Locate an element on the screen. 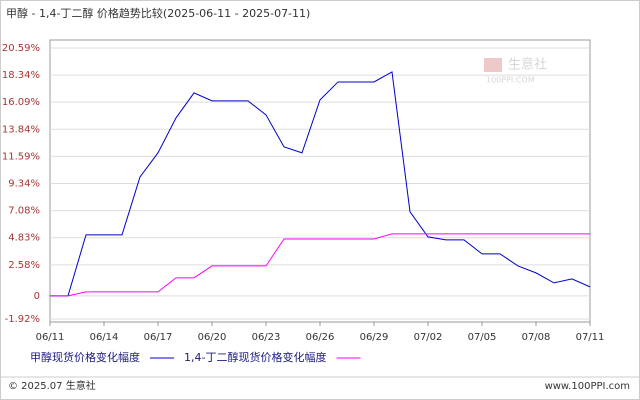 Image resolution: width=640 pixels, height=400 pixels. y-tick-label: 7.08% is located at coordinates (24, 211).